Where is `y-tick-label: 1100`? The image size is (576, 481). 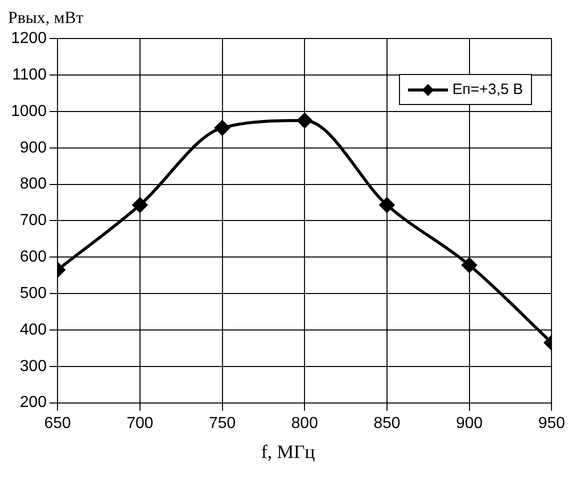 y-tick-label: 1100 is located at coordinates (29, 75).